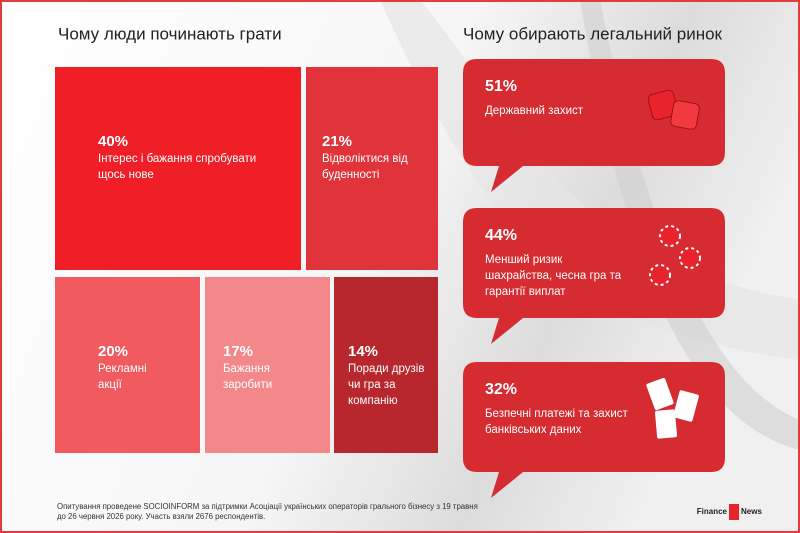  I want to click on tile-value: 21%, so click(337, 141).